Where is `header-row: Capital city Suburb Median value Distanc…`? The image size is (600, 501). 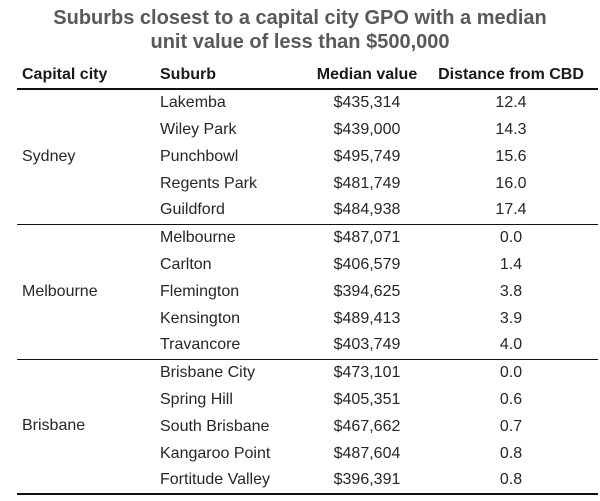 header-row: Capital city Suburb Median value Distanc… is located at coordinates (307, 75).